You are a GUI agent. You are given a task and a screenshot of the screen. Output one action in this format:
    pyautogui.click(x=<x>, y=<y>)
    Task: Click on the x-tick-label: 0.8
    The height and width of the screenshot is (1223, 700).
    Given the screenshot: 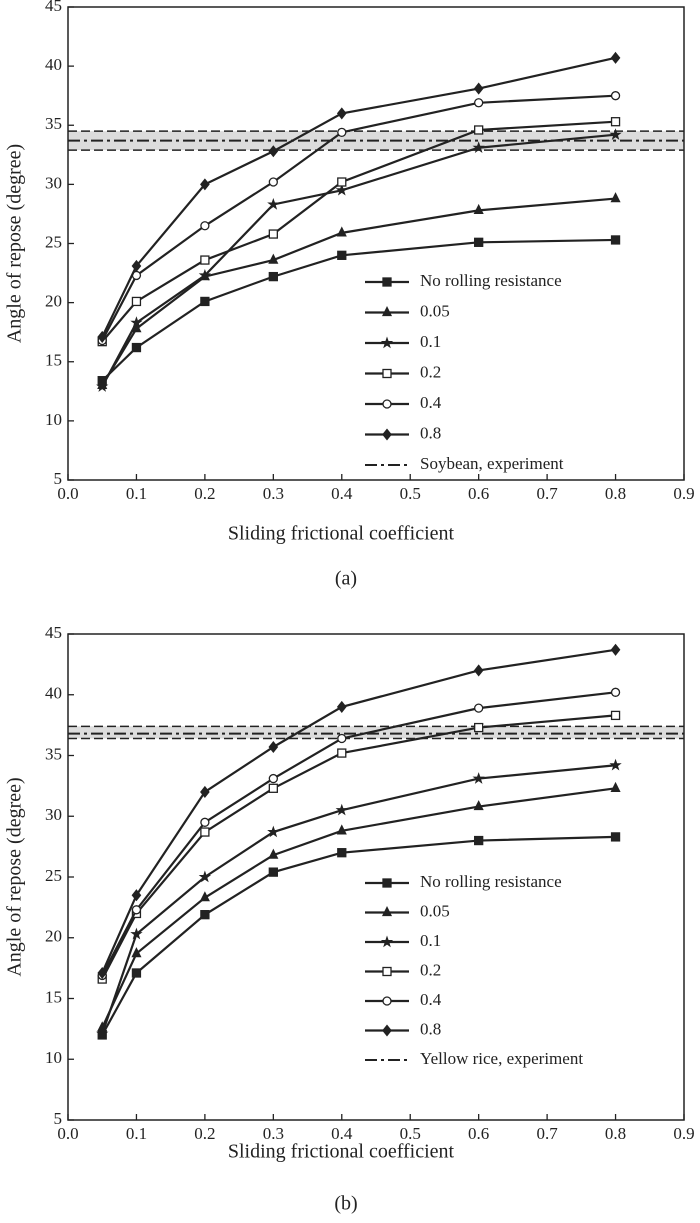 What is the action you would take?
    pyautogui.click(x=615, y=1133)
    